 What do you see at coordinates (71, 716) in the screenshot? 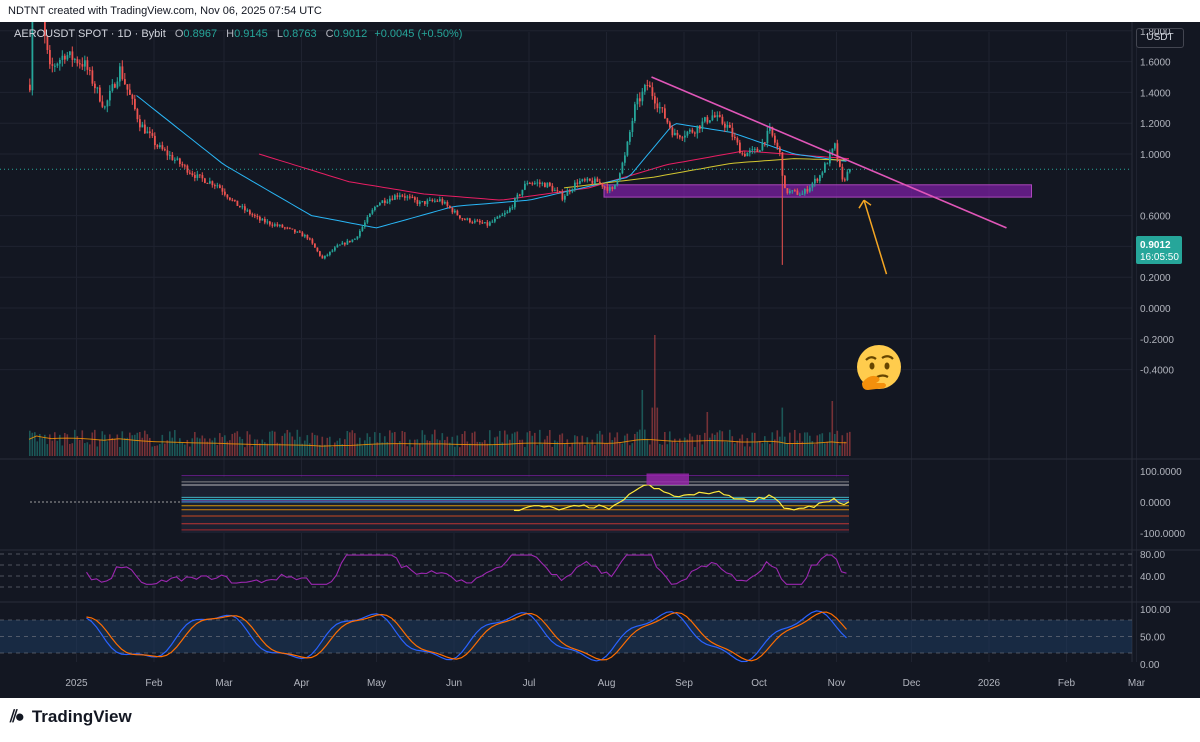
I see `tradingview-logo-icon: ⫽● TradingView` at bounding box center [71, 716].